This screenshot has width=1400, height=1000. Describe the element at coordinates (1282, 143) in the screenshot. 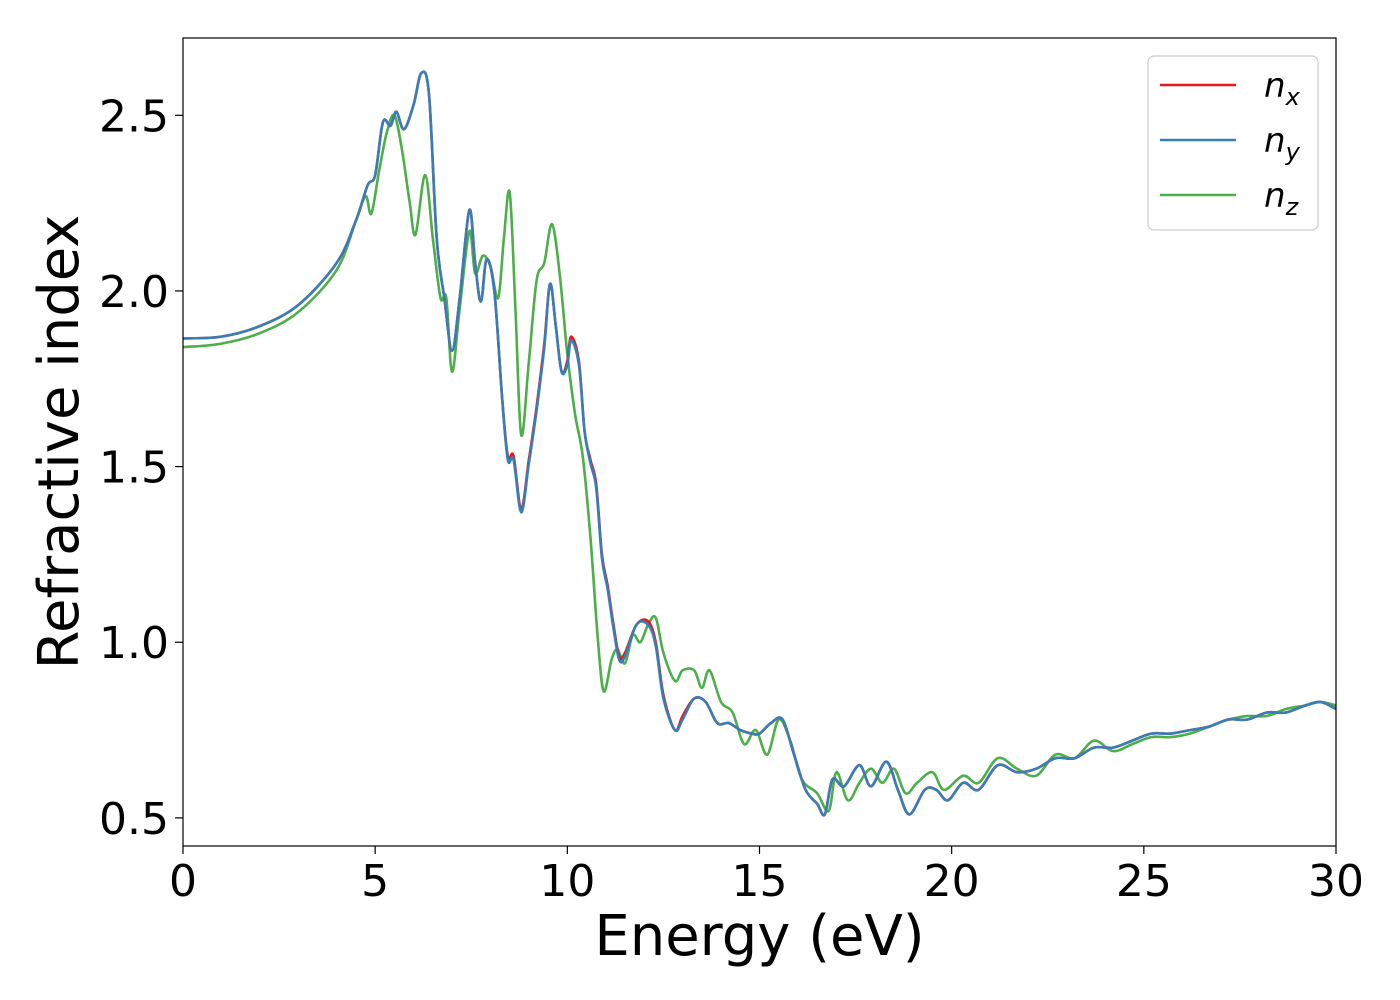

I see `legend-label: ny` at that location.